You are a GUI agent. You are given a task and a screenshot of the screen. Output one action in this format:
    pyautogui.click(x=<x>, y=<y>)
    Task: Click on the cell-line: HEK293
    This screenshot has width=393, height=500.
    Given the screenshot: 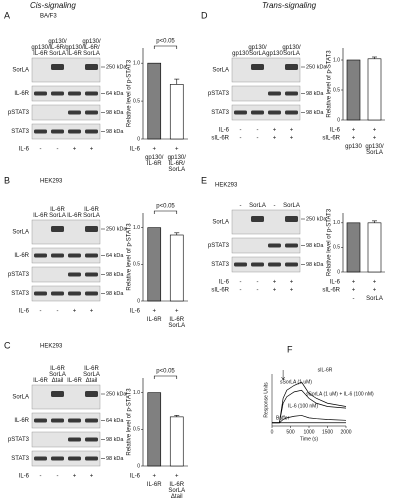 What is the action you would take?
    pyautogui.click(x=51, y=182)
    